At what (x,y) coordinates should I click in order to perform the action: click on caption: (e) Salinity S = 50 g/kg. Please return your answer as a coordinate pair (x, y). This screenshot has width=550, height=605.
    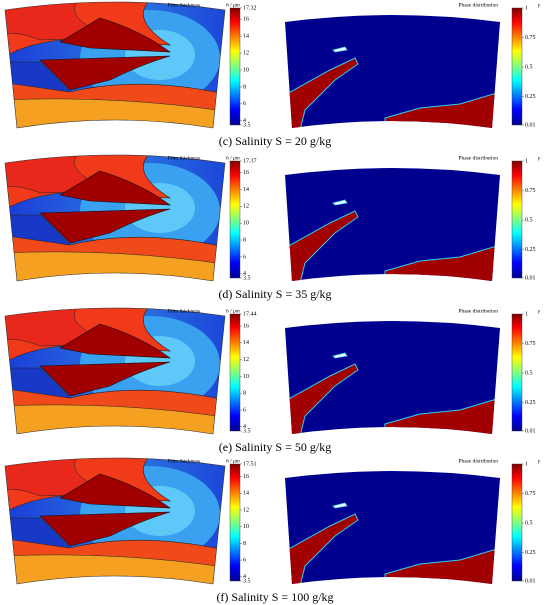
    Looking at the image, I should click on (275, 447).